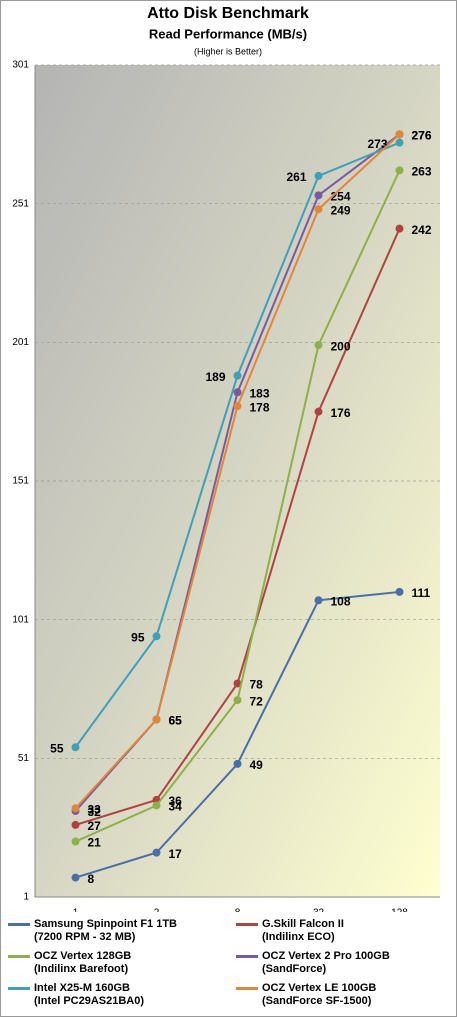 The width and height of the screenshot is (457, 1017). I want to click on data-label: 95, so click(138, 637).